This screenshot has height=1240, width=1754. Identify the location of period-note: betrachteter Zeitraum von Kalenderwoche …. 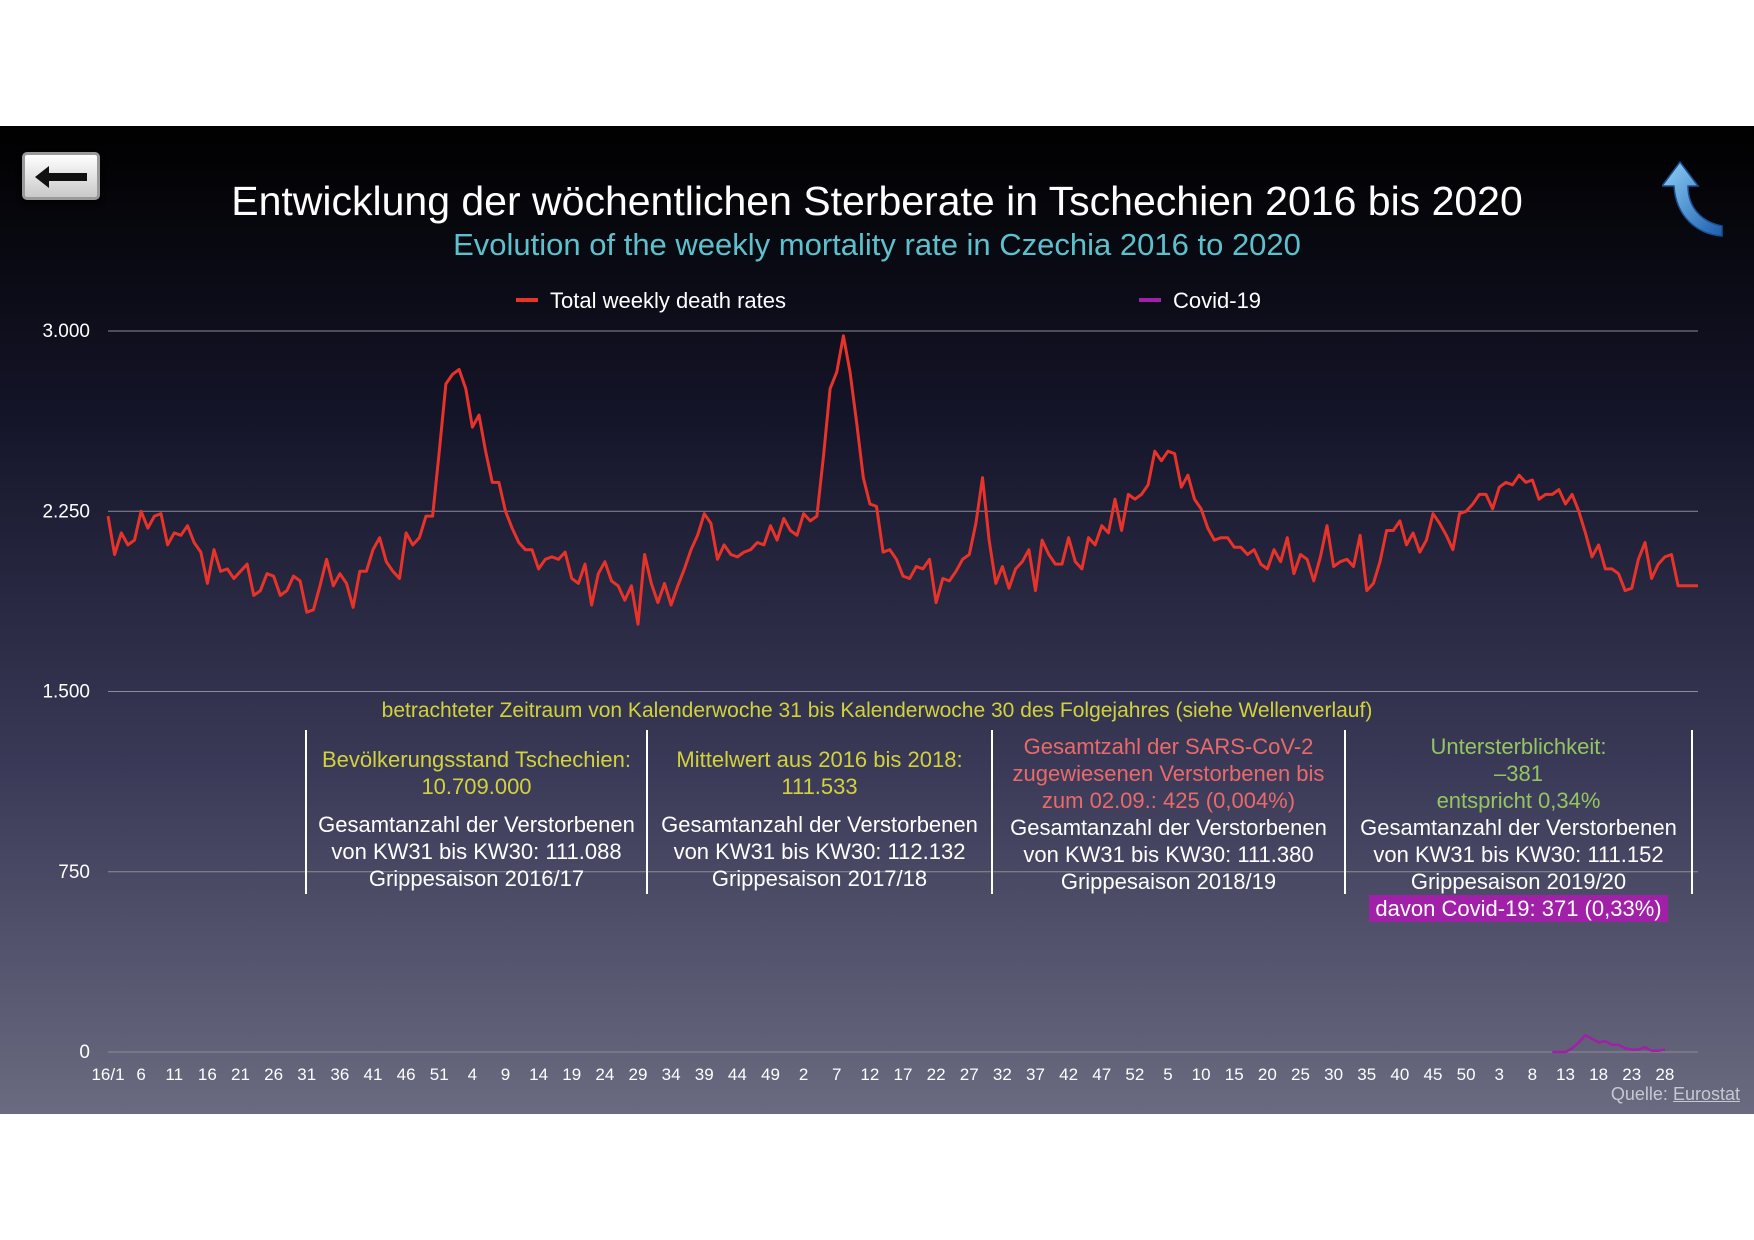
(877, 710).